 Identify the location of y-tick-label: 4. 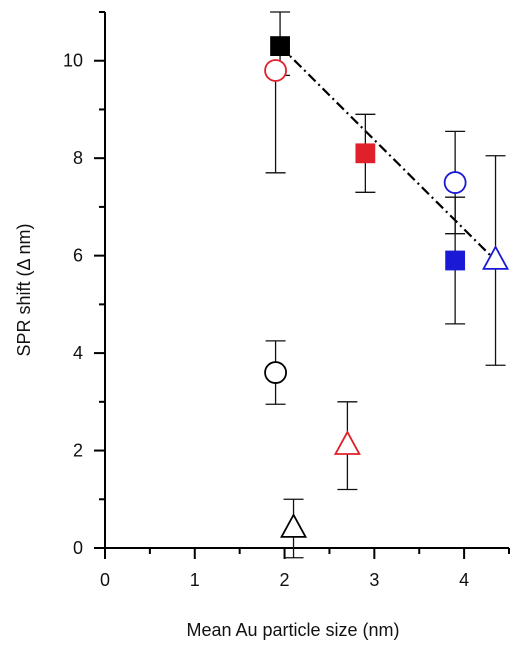
(78, 353).